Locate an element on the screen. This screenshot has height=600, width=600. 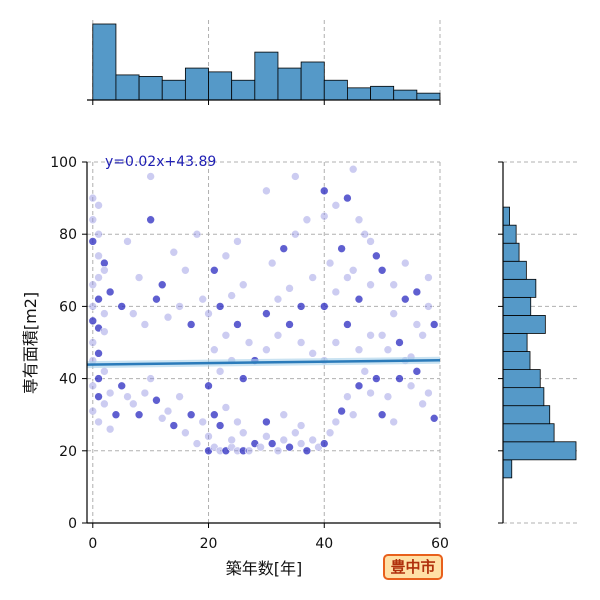
y-tick-label: 100 is located at coordinates (63, 163).